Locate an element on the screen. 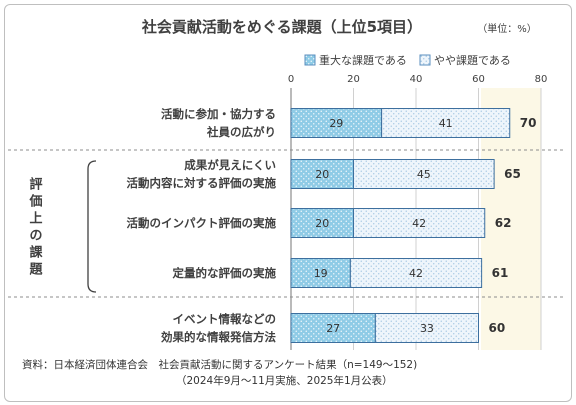 Image resolution: width=576 pixels, height=405 pixels. x-tick-label: 40 is located at coordinates (416, 79).